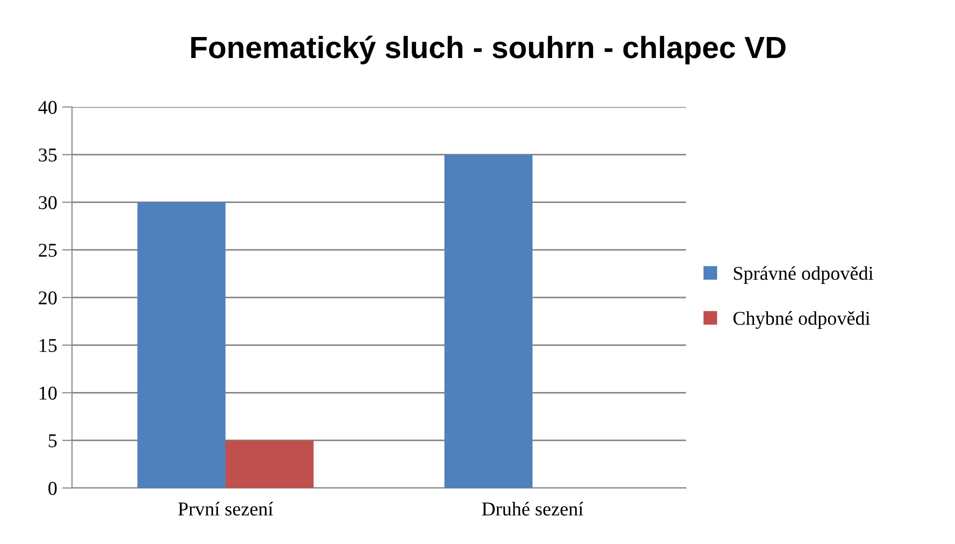 This screenshot has width=955, height=544. I want to click on legend-label: Chybné odpovědi, so click(801, 320).